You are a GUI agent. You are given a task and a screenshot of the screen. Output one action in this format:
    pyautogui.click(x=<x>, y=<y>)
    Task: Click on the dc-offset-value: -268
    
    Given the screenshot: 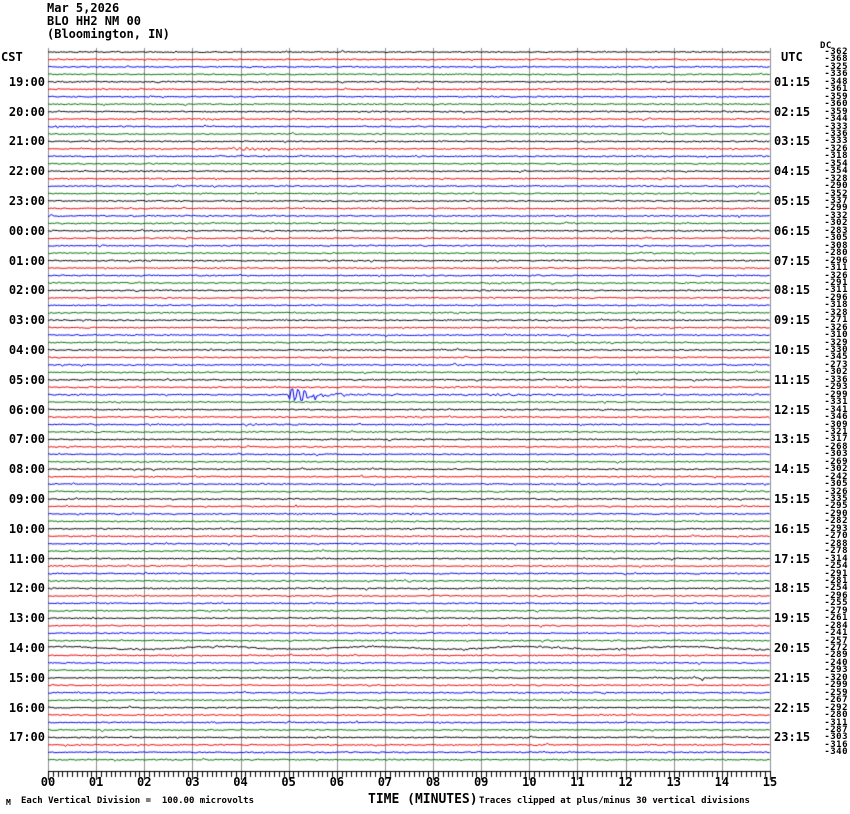 What is the action you would take?
    pyautogui.click(x=836, y=446)
    